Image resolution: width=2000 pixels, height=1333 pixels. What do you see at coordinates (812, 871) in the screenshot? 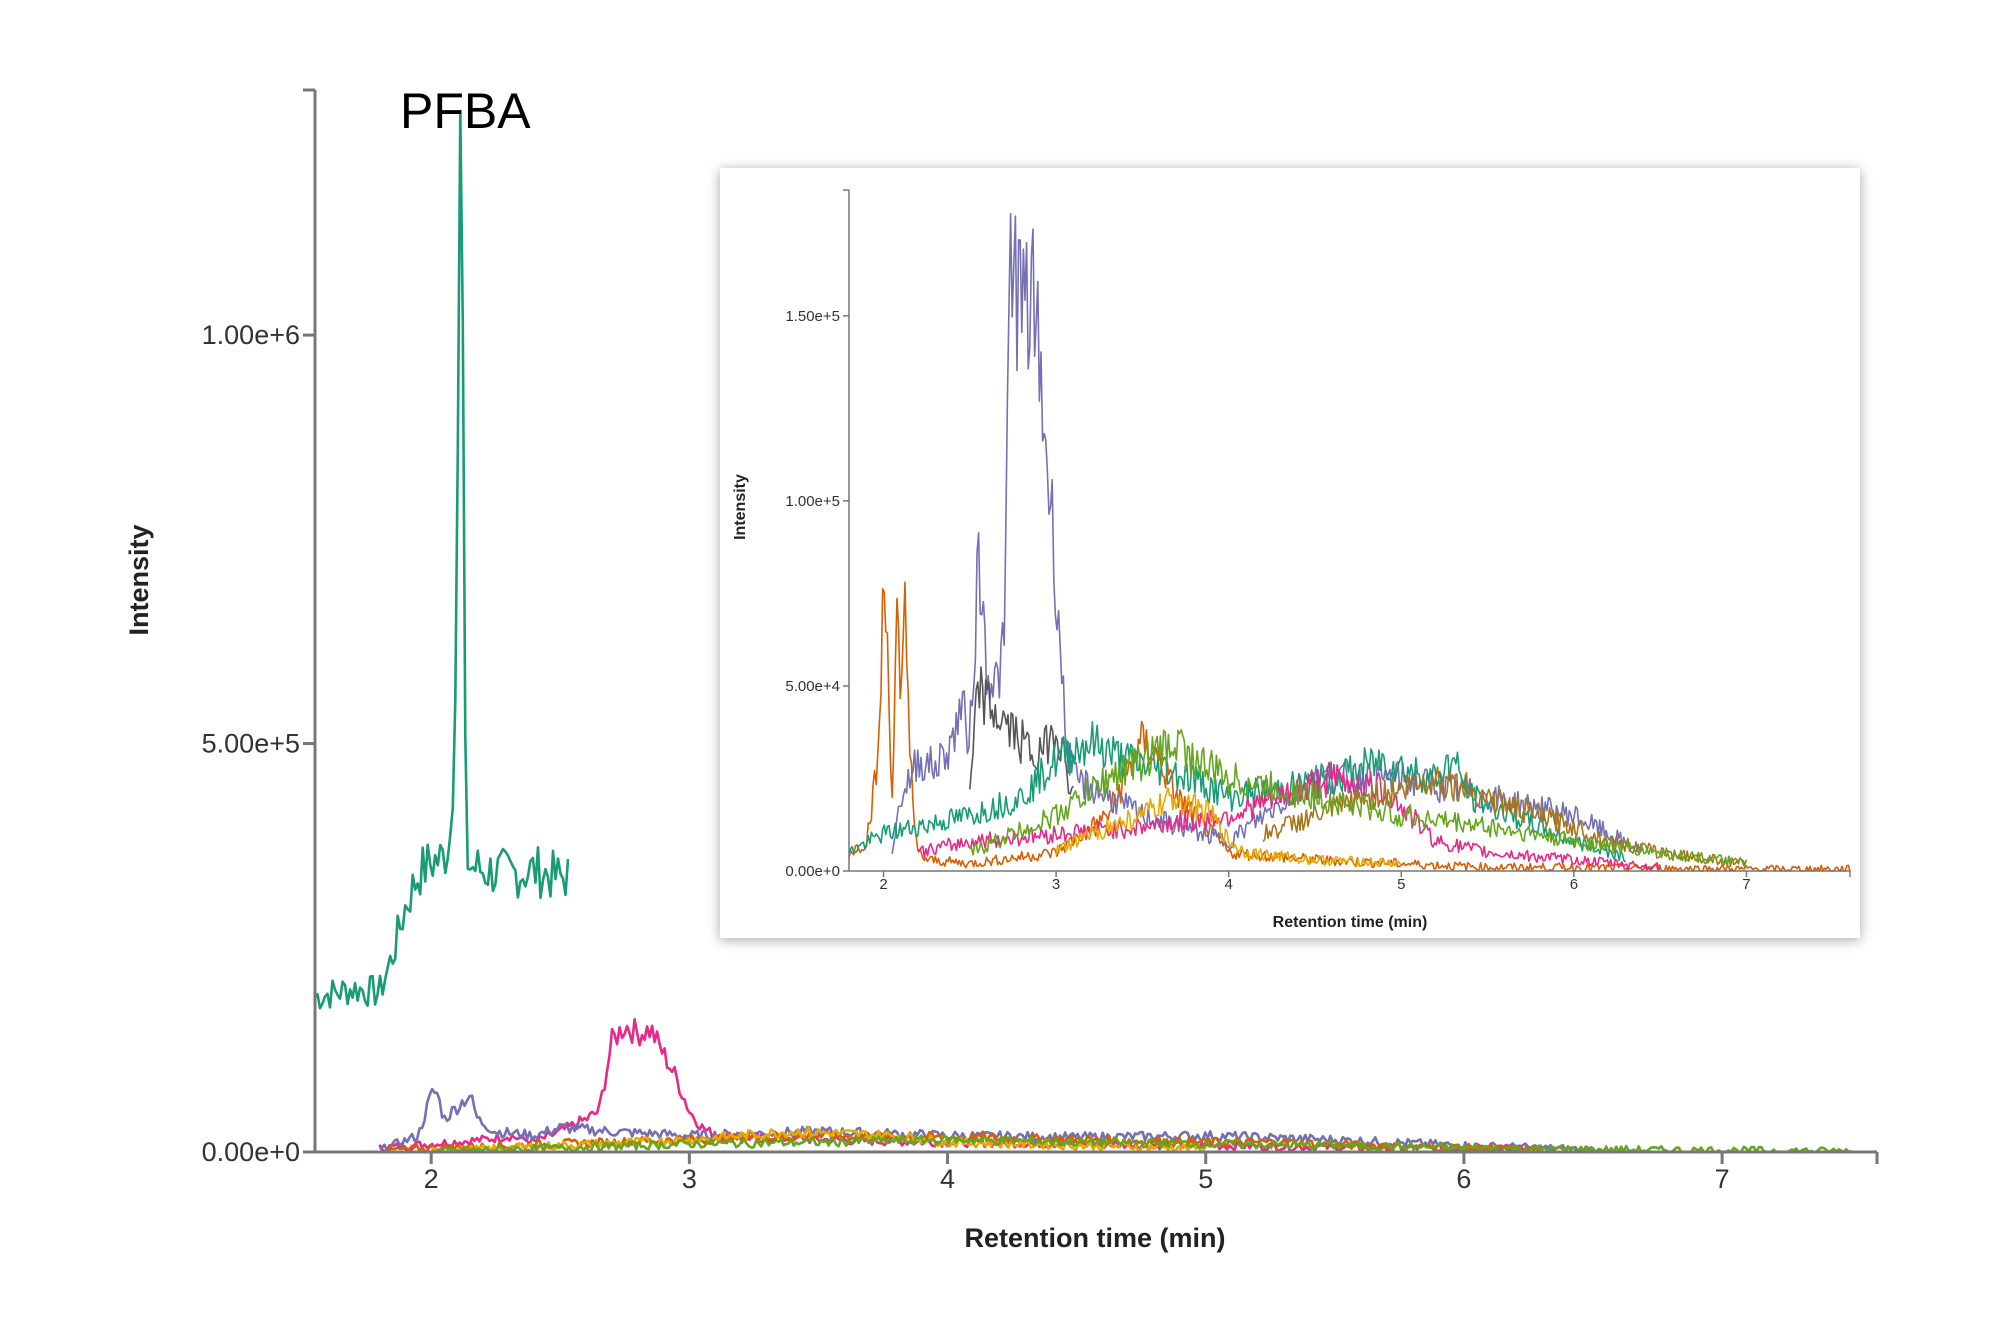
I see `inset-y-tick-label-0: 0.00e+0` at bounding box center [812, 871].